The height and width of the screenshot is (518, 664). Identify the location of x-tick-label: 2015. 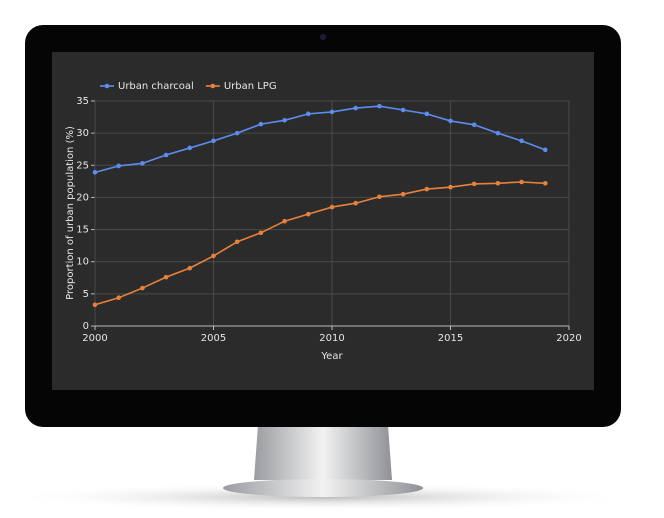
(450, 338).